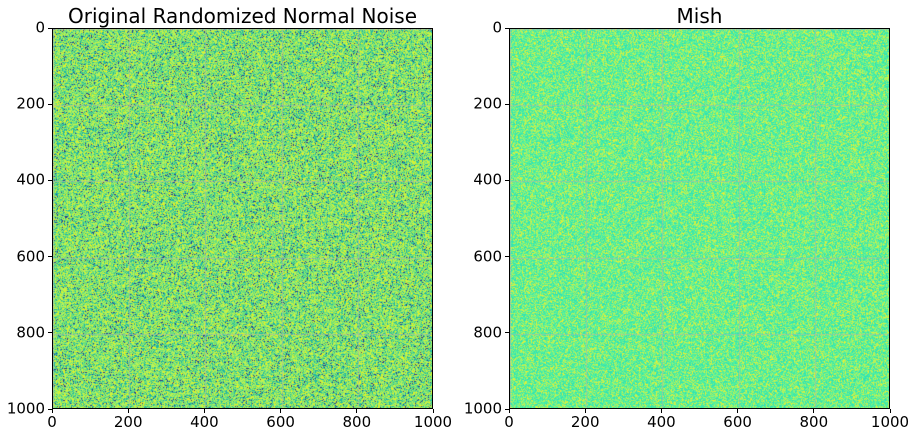 The width and height of the screenshot is (915, 437). What do you see at coordinates (242, 16) in the screenshot?
I see `chart-title: Original Randomized Normal Noise` at bounding box center [242, 16].